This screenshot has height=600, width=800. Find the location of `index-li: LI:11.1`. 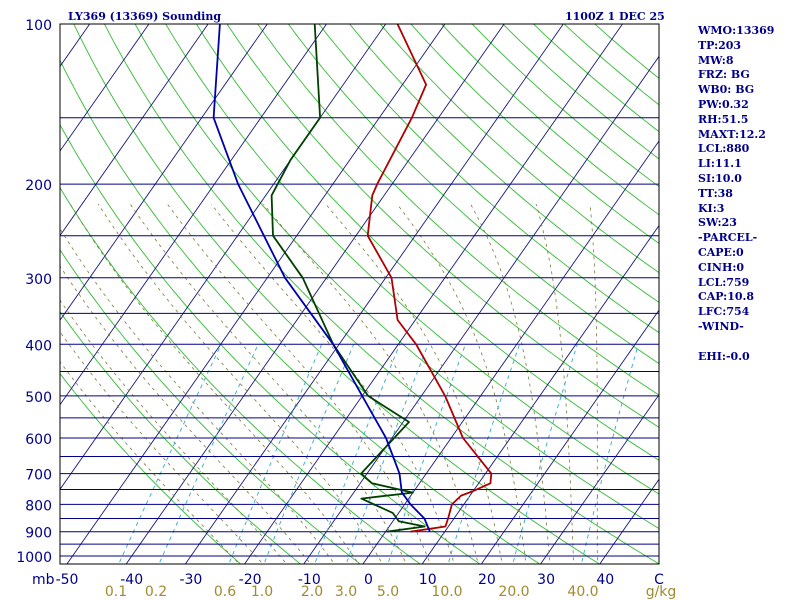

index-li: LI:11.1 is located at coordinates (720, 164).